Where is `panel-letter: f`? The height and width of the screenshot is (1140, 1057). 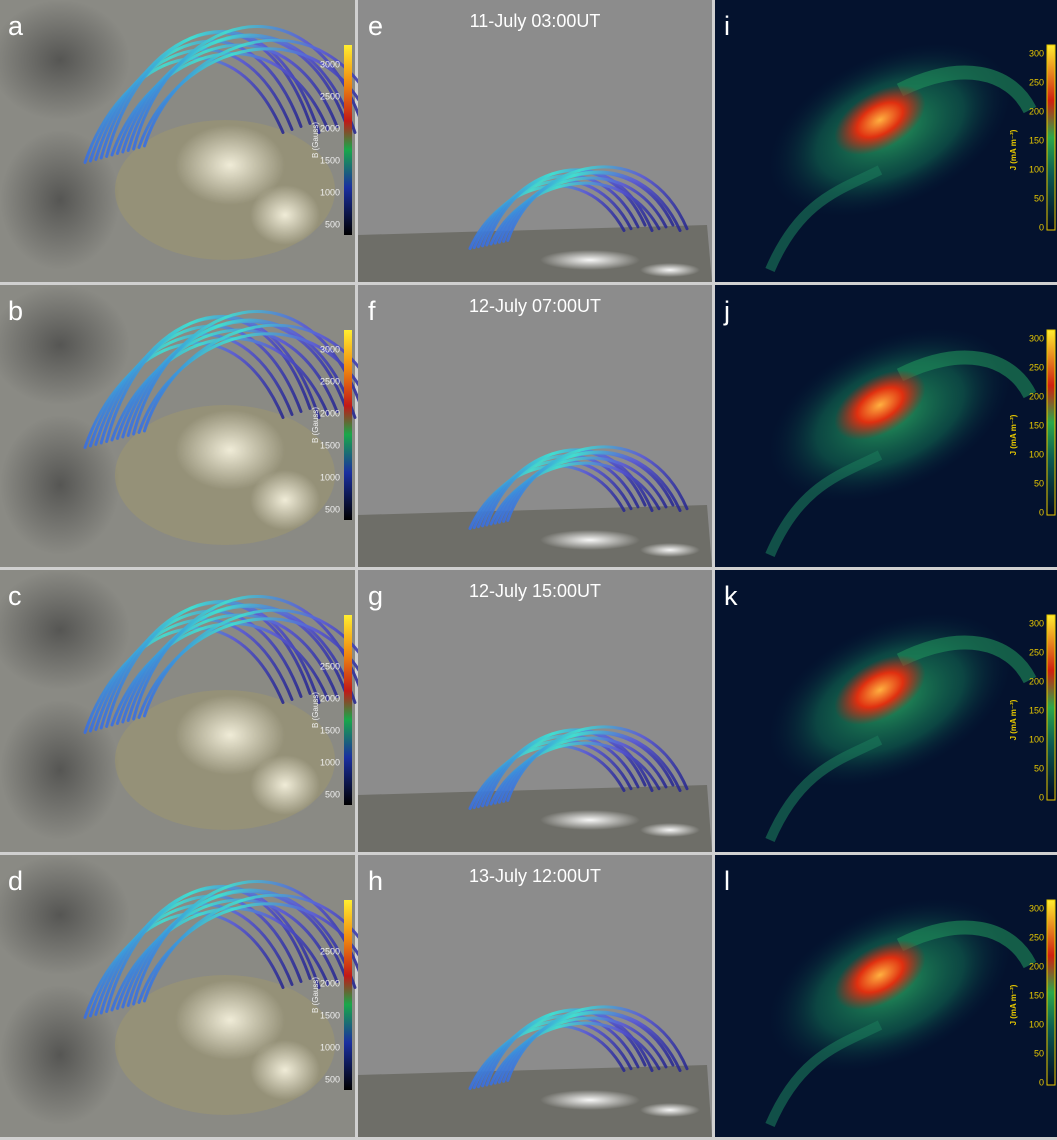
panel-letter: f is located at coordinates (372, 311).